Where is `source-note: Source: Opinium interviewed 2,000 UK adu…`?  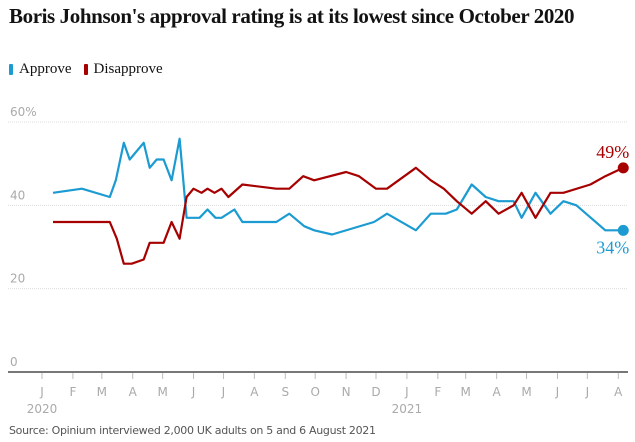
source-note: Source: Opinium interviewed 2,000 UK adu… is located at coordinates (192, 430).